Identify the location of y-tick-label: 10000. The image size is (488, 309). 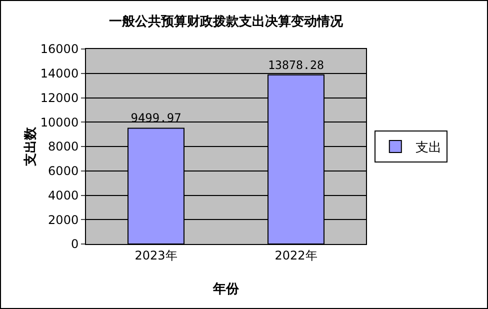
(59, 122).